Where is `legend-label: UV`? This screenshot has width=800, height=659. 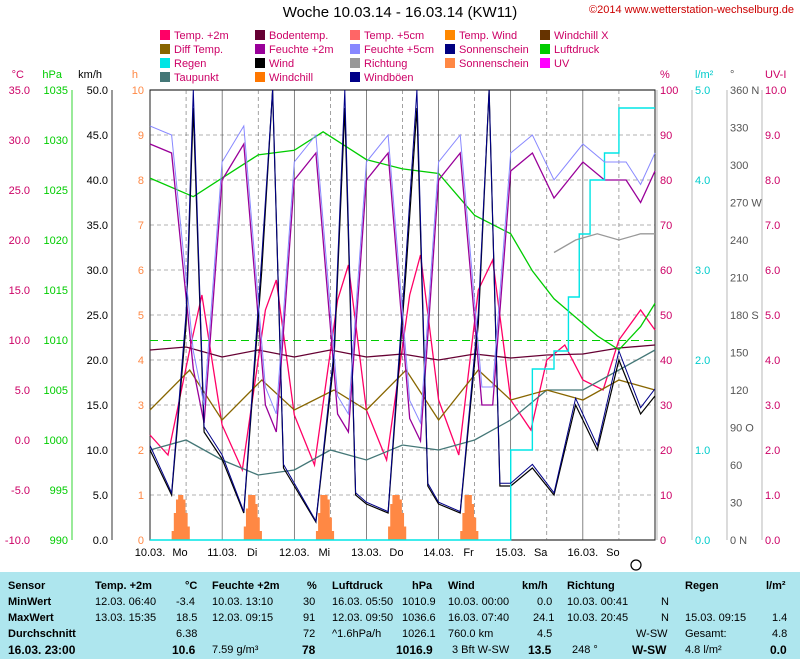 legend-label: UV is located at coordinates (562, 64).